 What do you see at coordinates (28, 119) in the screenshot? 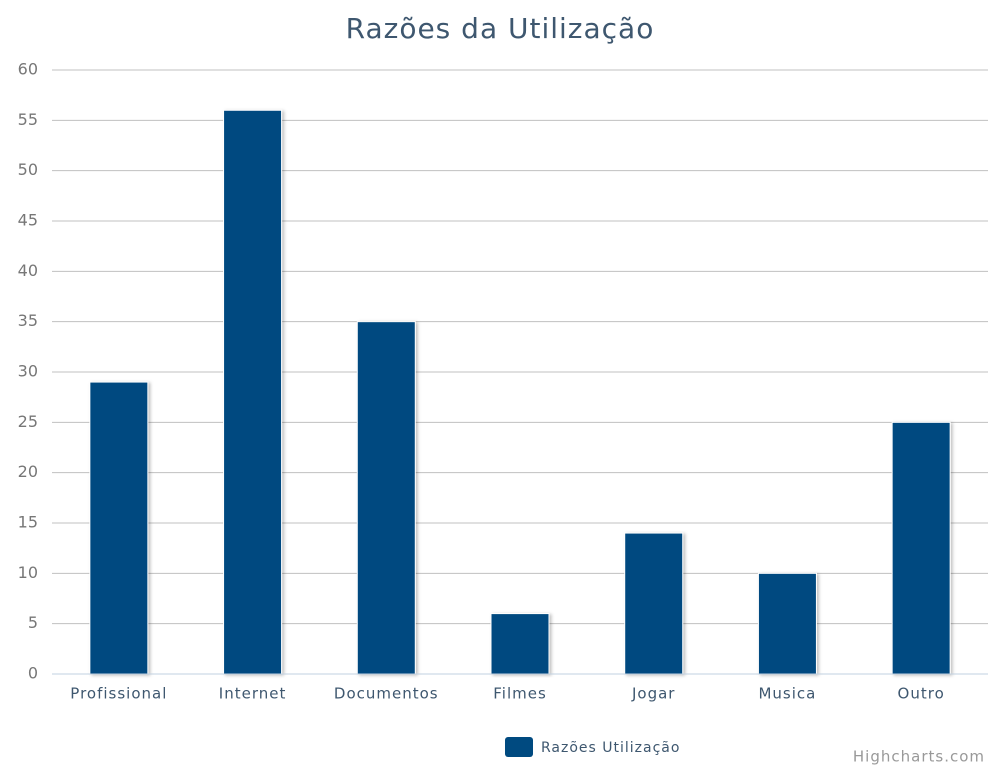
I see `y-tick-label: 55` at bounding box center [28, 119].